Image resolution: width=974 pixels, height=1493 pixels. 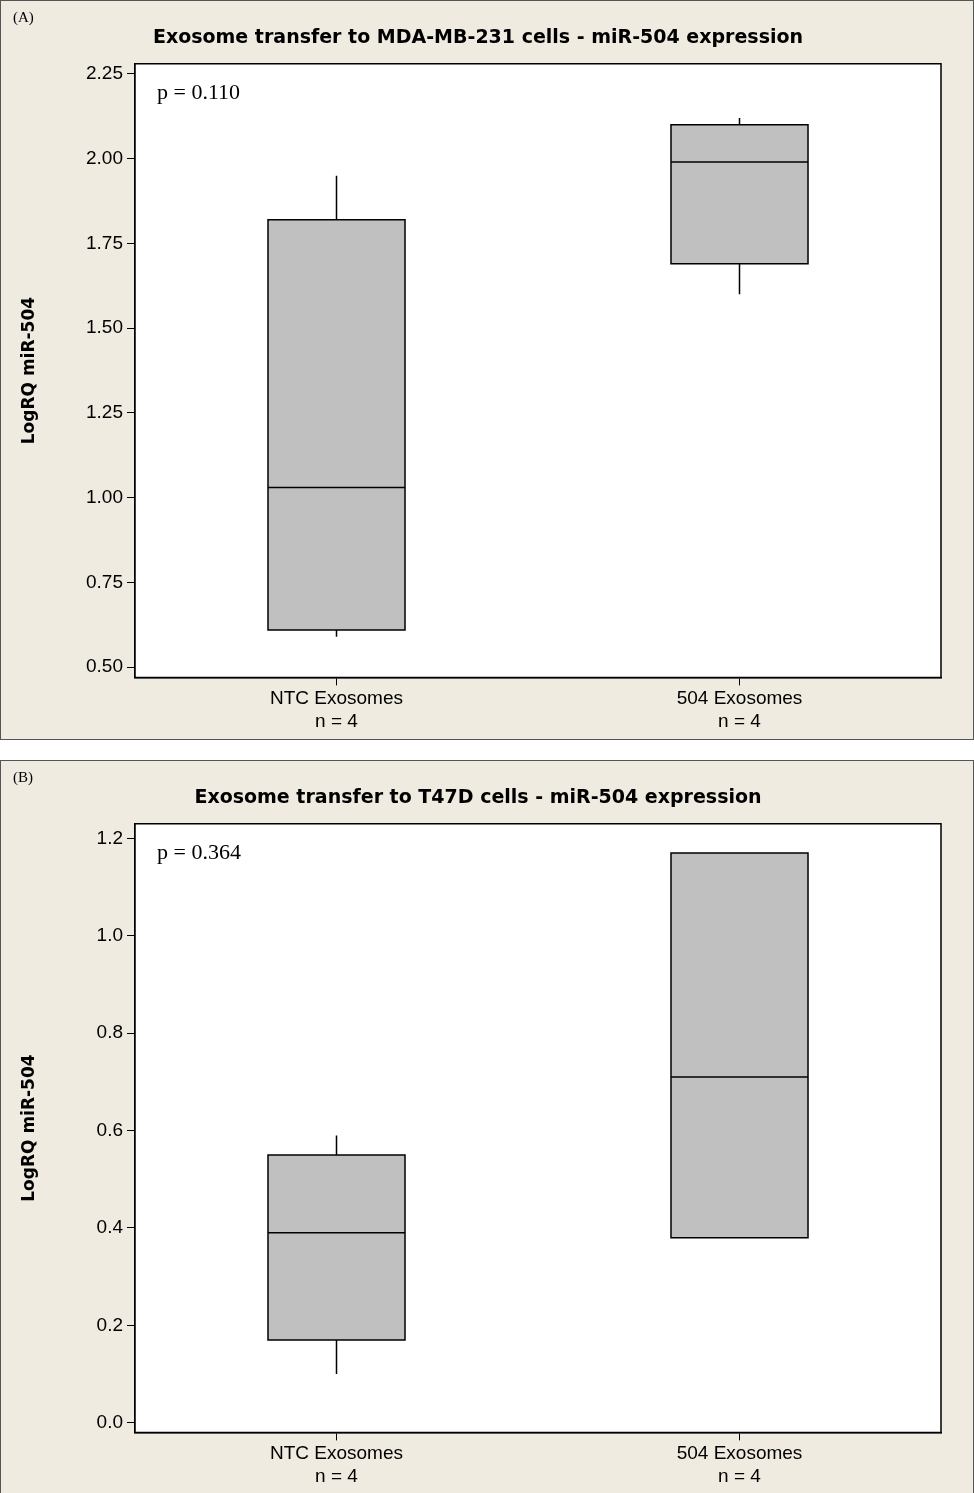 I want to click on y-tick-label: 1.50, so click(x=104, y=327).